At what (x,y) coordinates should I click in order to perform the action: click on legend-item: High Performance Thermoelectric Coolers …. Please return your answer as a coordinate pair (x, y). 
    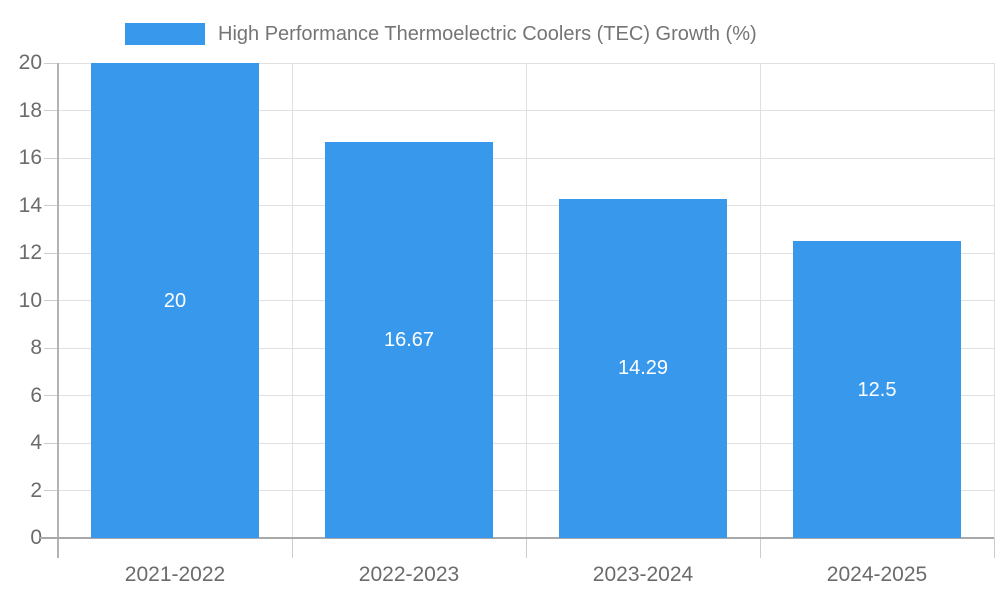
    Looking at the image, I should click on (441, 34).